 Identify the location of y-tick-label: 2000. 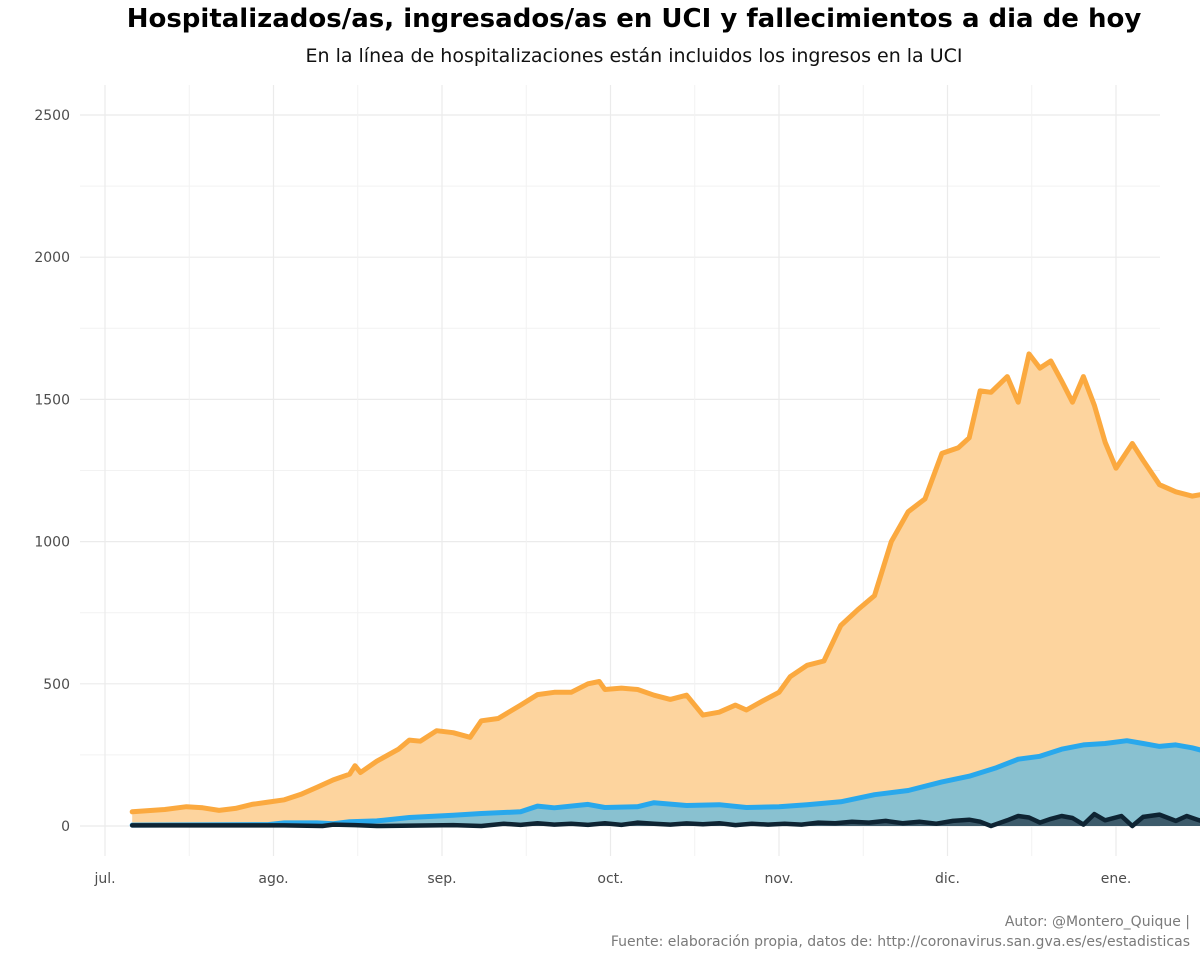
(52, 258).